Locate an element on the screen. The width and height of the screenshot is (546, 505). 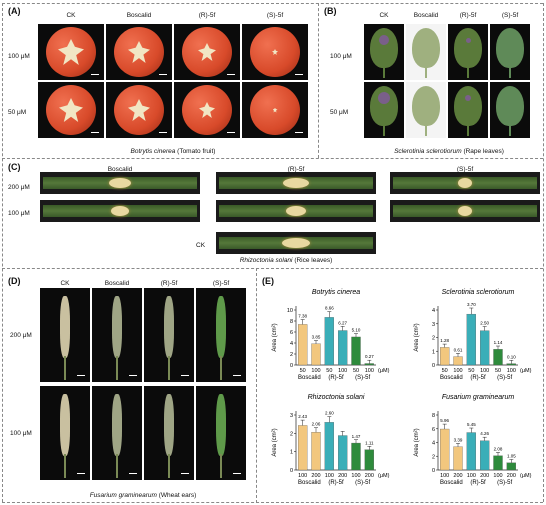
panel-c-ck-label: CK is located at coordinates (201, 245).